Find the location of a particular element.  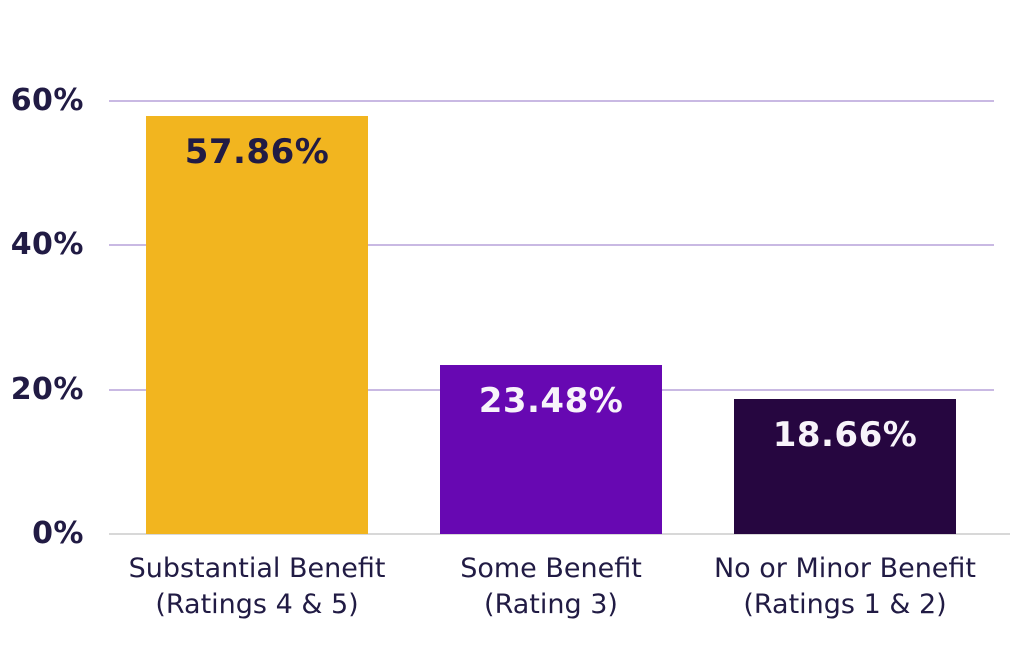

bar-value-label: 18.66% is located at coordinates (845, 435).